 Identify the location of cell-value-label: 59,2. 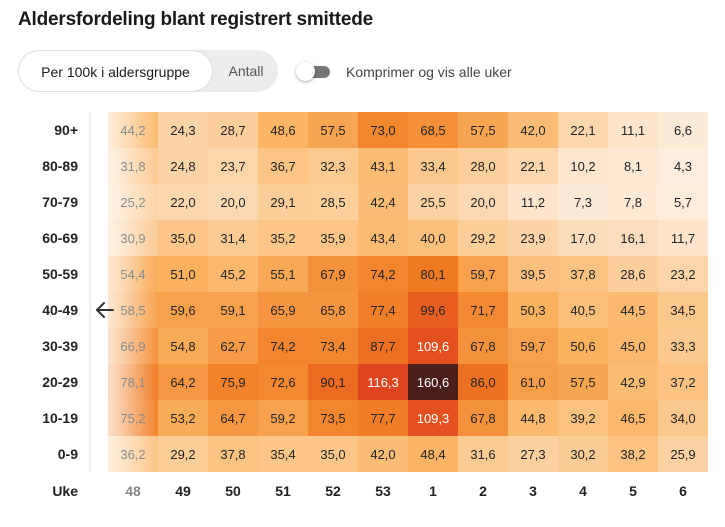
(282, 418).